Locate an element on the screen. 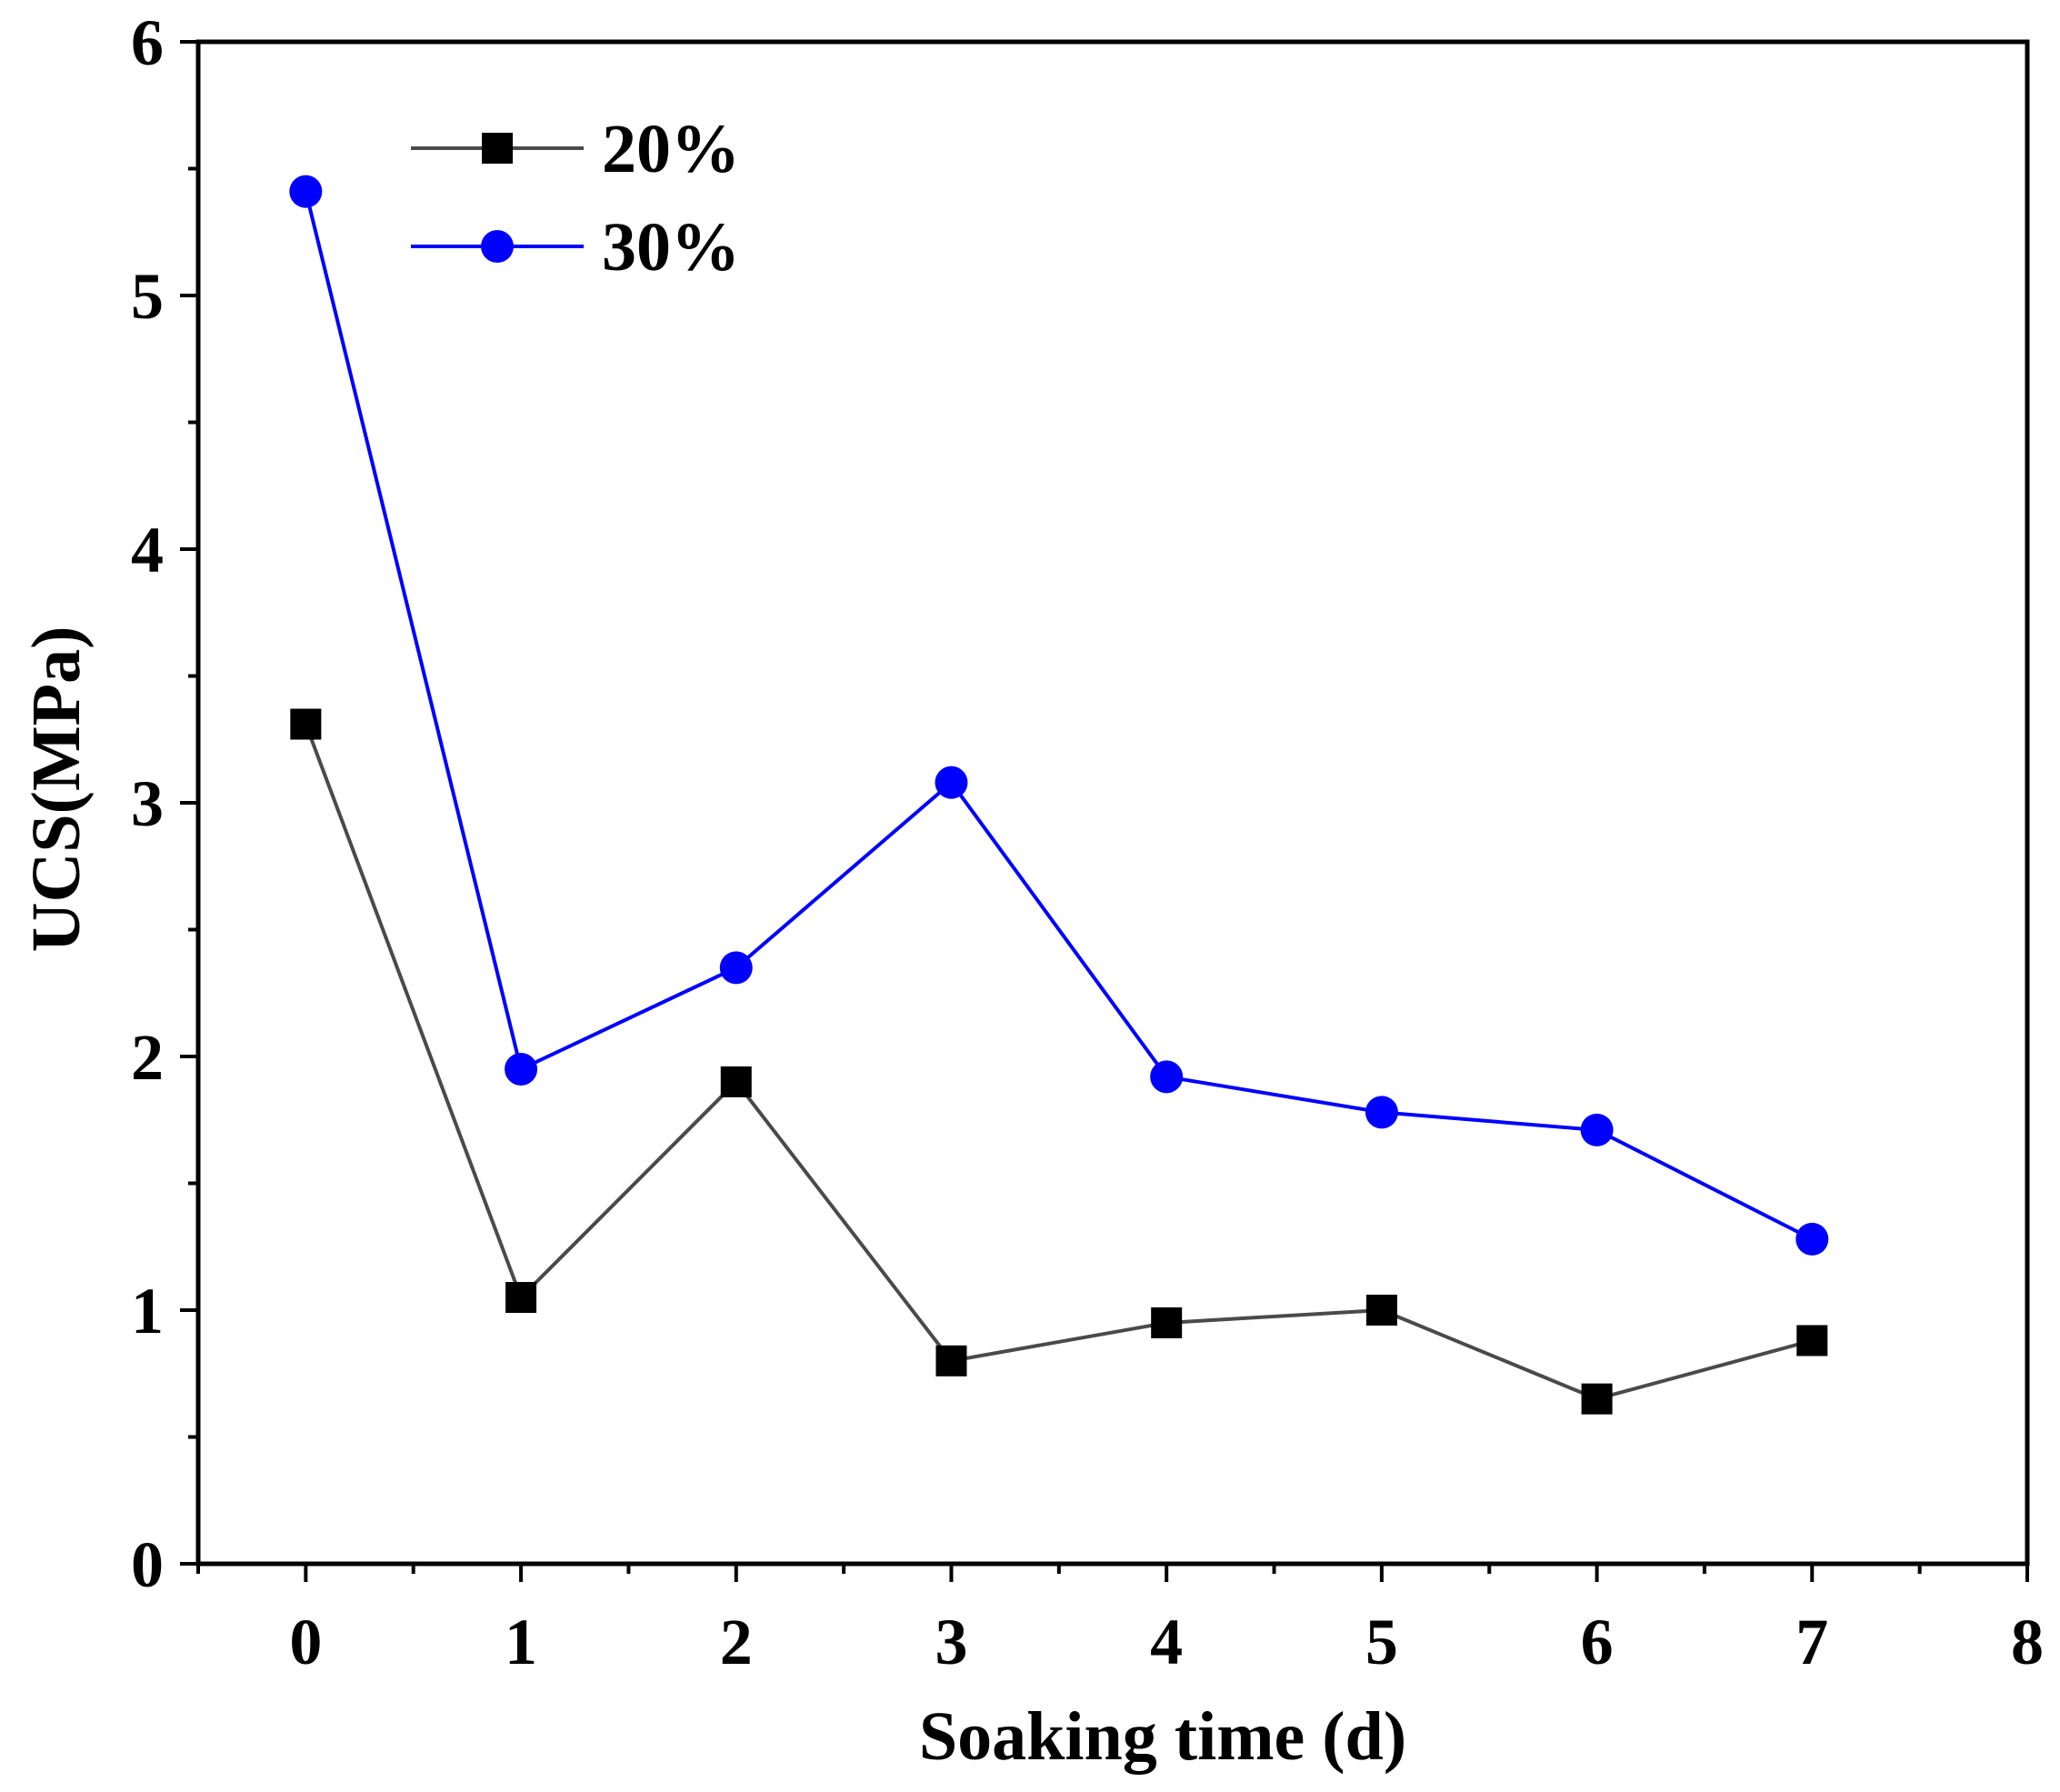 The image size is (2060, 1792). legend-marker-square is located at coordinates (497, 148).